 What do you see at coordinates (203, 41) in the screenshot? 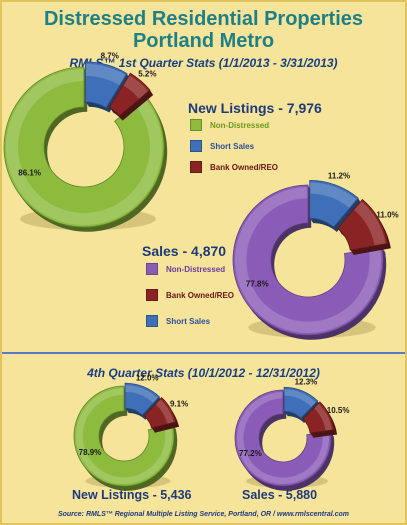
I see `title-line-2: Portland Metro` at bounding box center [203, 41].